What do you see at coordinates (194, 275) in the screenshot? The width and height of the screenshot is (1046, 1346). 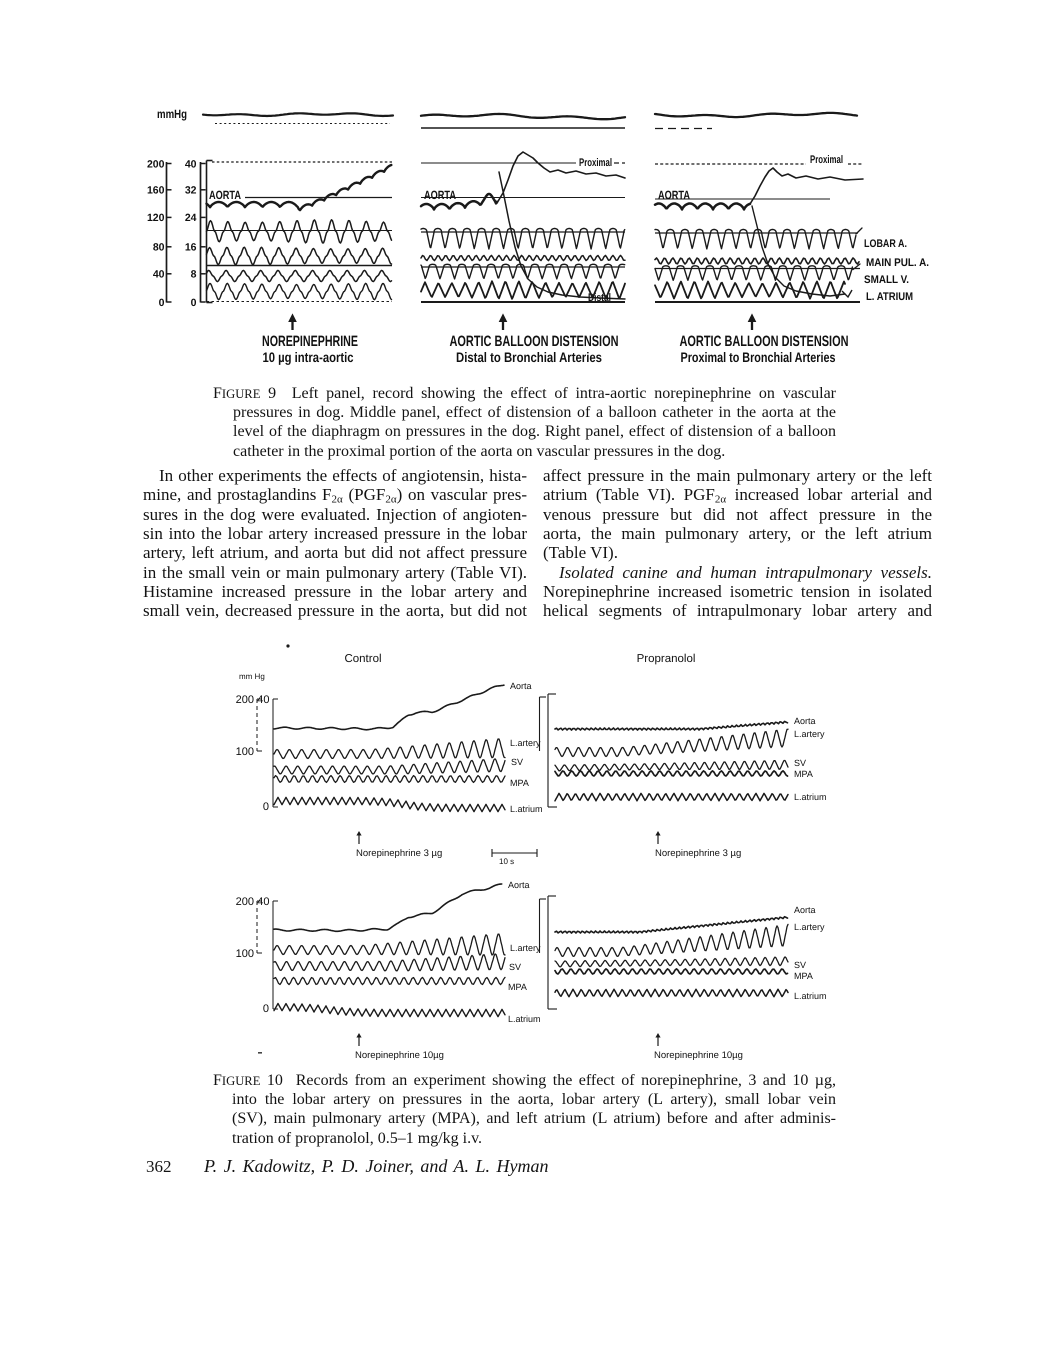 I see `svg-text: 8` at bounding box center [194, 275].